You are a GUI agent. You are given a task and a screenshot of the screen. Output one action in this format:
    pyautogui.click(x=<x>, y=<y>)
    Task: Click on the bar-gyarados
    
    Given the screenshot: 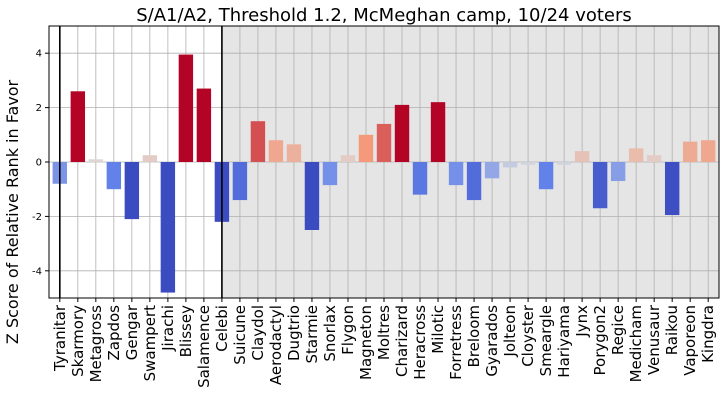 What is the action you would take?
    pyautogui.click(x=492, y=170)
    